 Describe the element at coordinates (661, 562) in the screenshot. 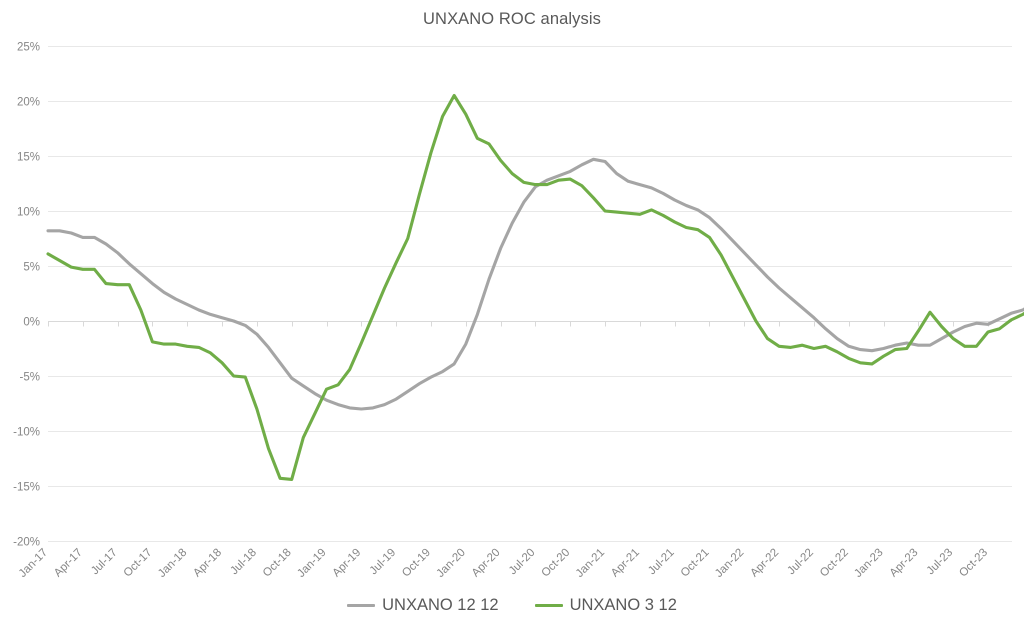

I see `x-axis-tick-label: Jul-21` at that location.